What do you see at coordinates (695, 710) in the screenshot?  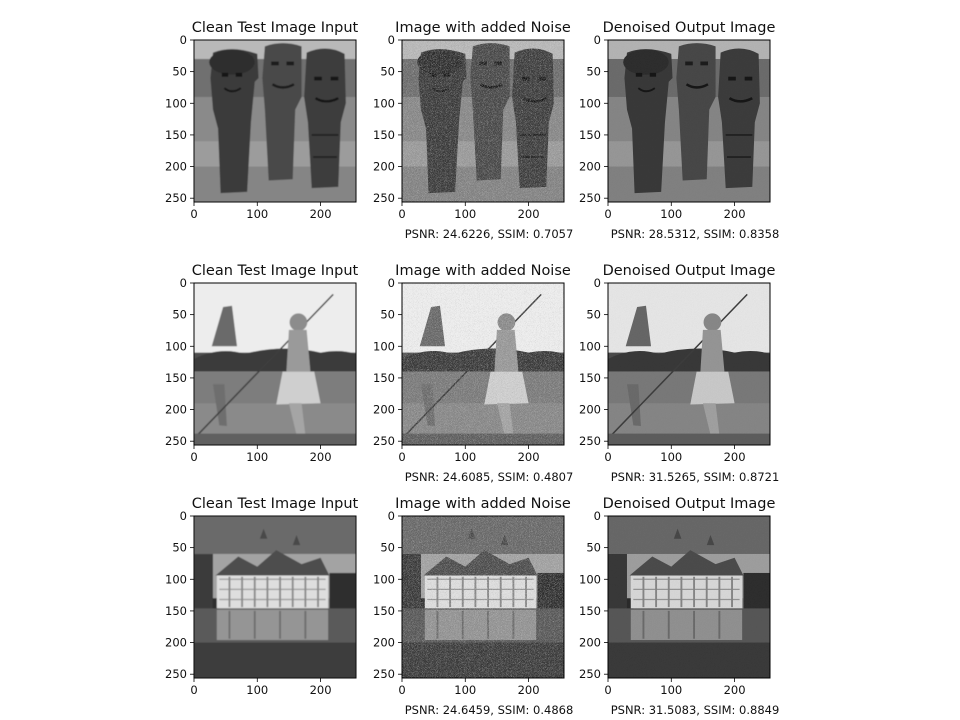 I see `metrics-caption: PSNR: 31.5083, SSIM: 0.8849` at bounding box center [695, 710].